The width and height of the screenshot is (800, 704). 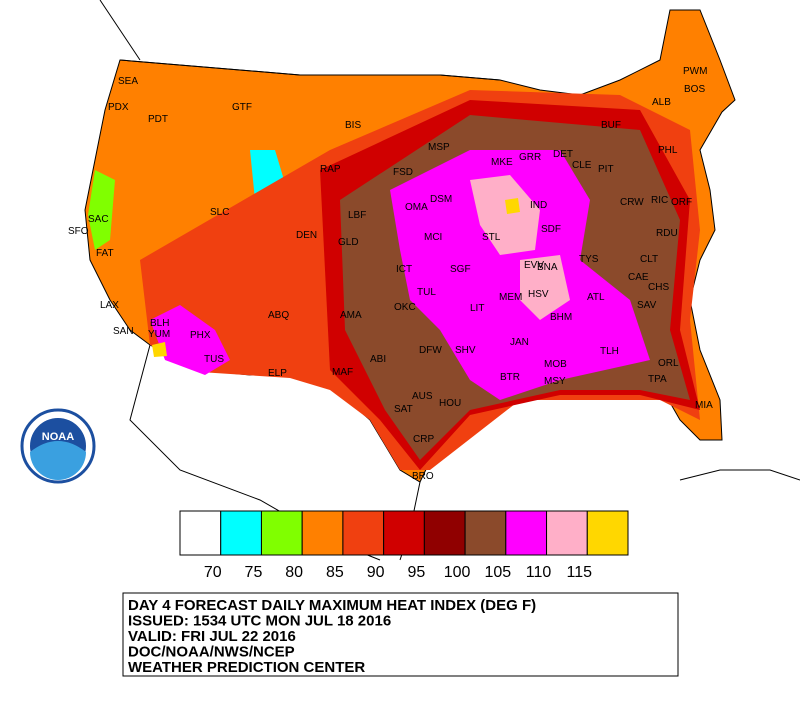 What do you see at coordinates (661, 102) in the screenshot?
I see `city-label: ALB` at bounding box center [661, 102].